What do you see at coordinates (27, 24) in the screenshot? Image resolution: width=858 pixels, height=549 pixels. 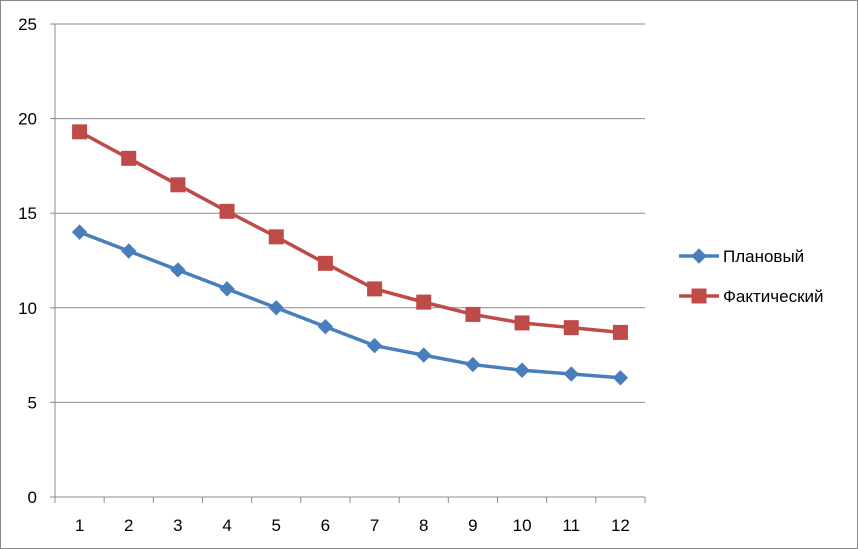 I see `y-tick-label: 25` at bounding box center [27, 24].